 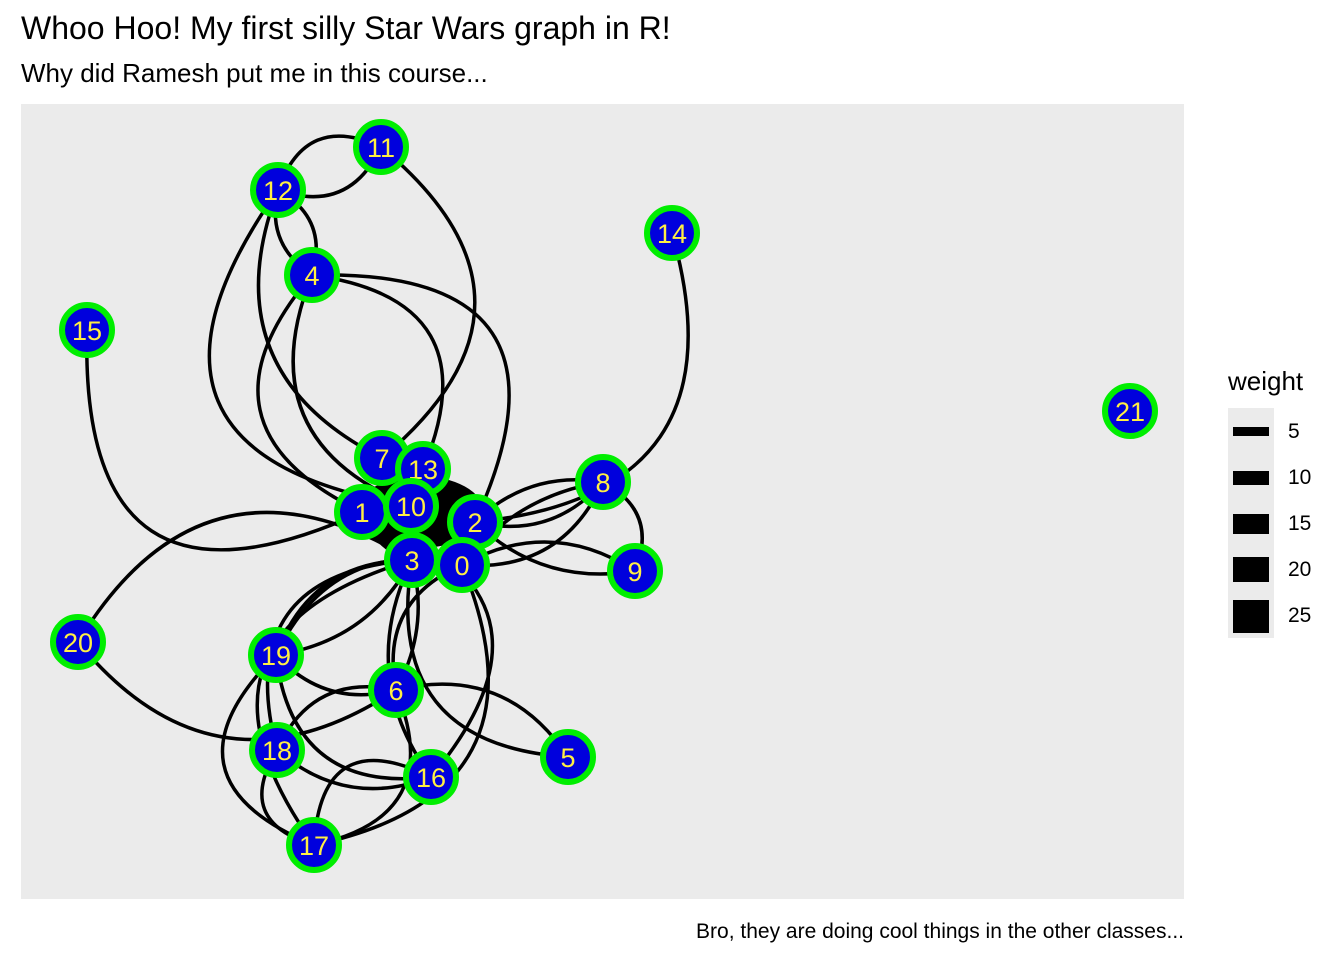 What do you see at coordinates (1300, 523) in the screenshot?
I see `legend-label-15: 15` at bounding box center [1300, 523].